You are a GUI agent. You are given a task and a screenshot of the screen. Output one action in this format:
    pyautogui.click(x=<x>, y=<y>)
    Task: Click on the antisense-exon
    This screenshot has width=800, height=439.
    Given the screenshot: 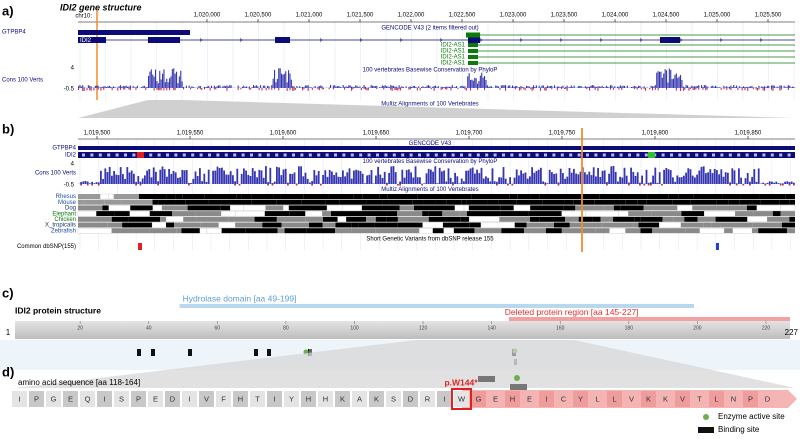 What is the action you would take?
    pyautogui.click(x=473, y=35)
    